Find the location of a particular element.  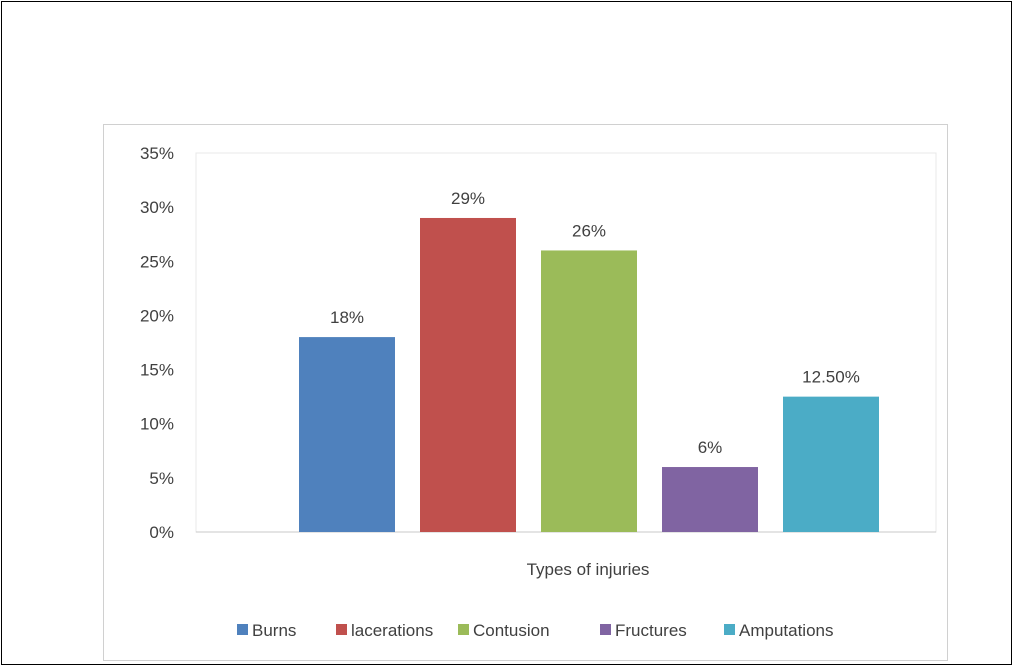

legend-label: Contusion is located at coordinates (511, 630).